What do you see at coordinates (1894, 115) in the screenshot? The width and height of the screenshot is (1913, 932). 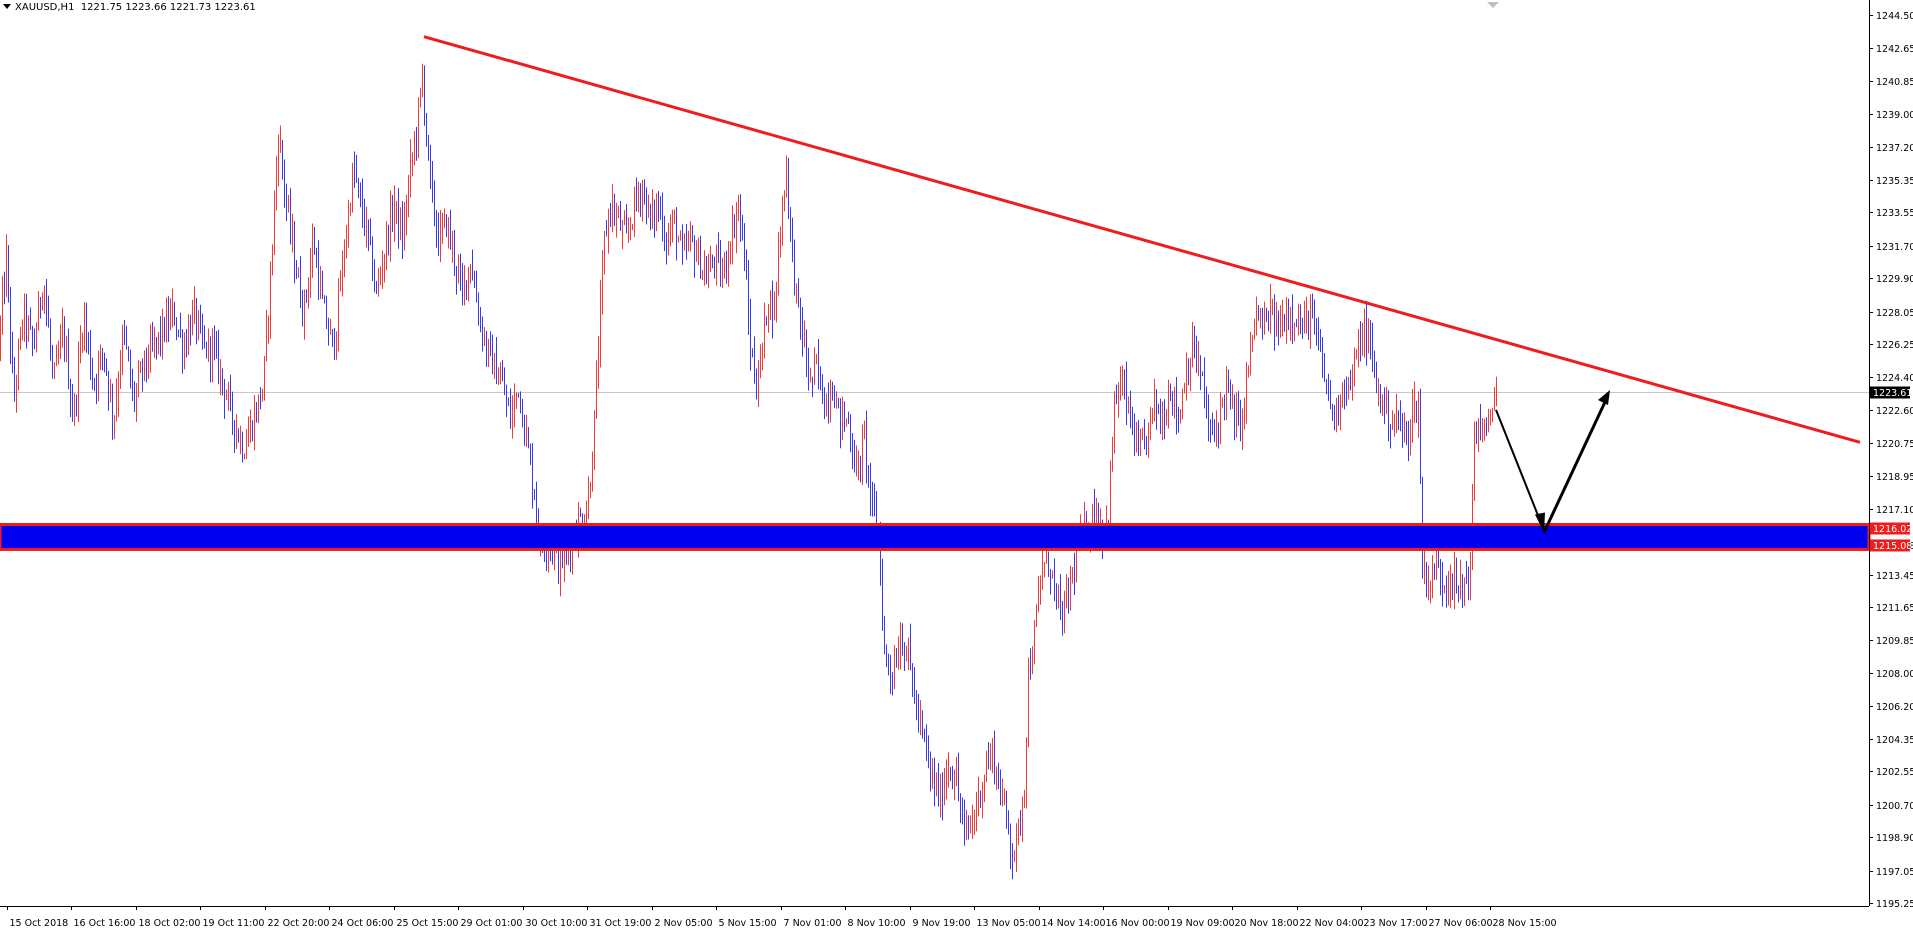 I see `price-tick-label: 1239.00` at bounding box center [1894, 115].